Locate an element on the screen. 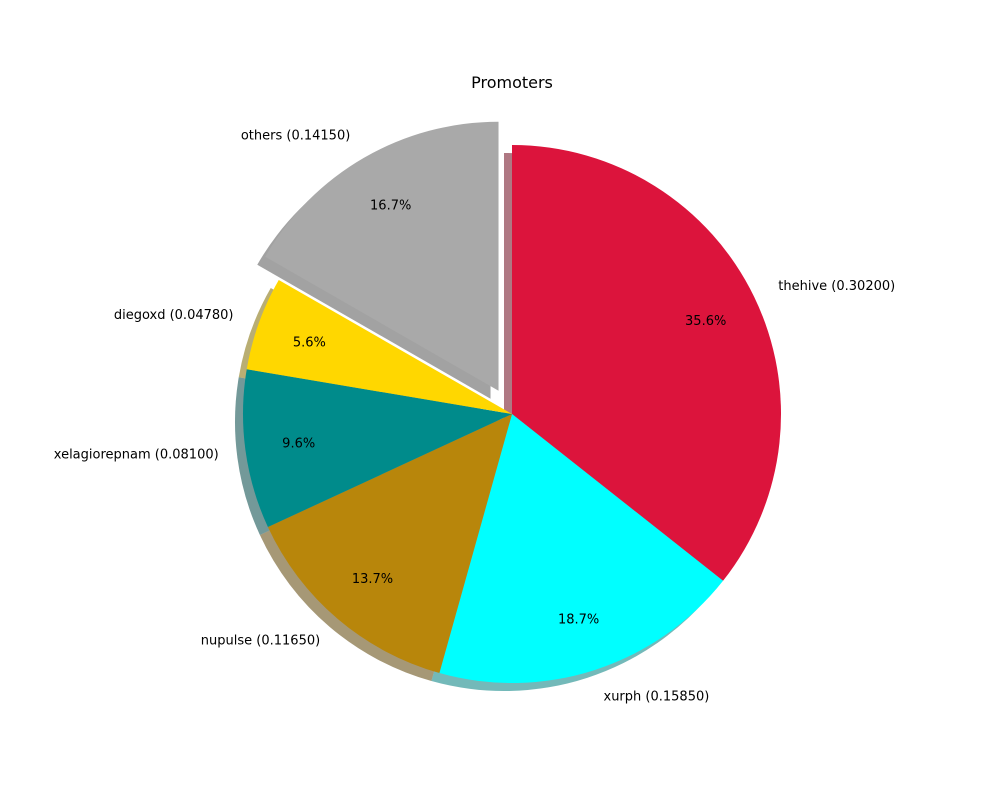 This screenshot has width=1000, height=805. slice-nupulse is located at coordinates (389, 544).